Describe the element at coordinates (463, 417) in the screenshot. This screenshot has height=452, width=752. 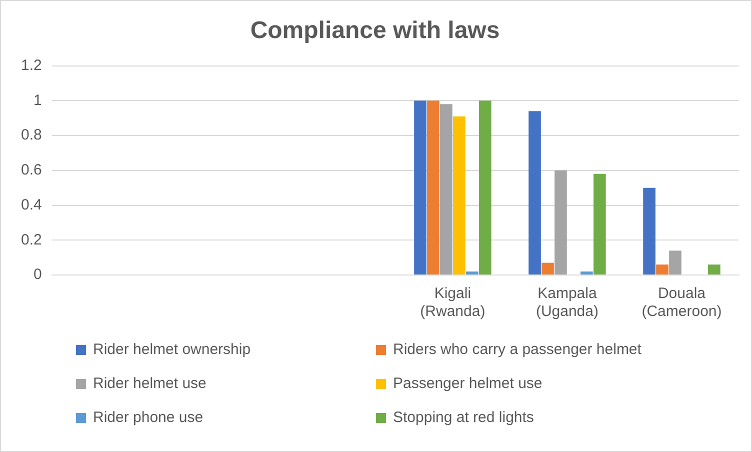
I see `legend-label: Stopping at red lights` at that location.